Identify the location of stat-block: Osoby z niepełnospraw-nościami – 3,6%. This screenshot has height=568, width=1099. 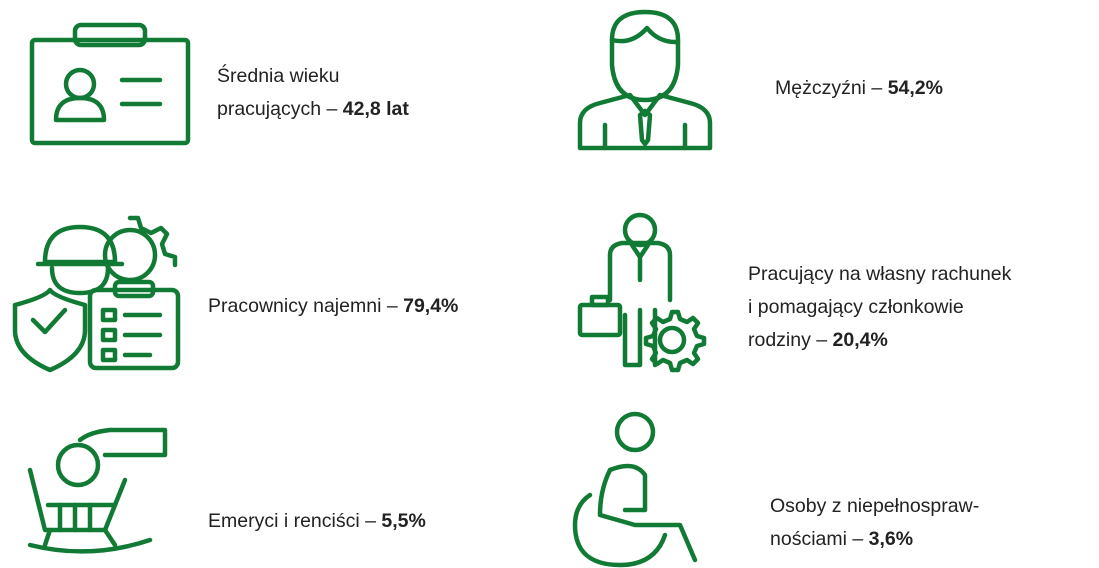
(874, 523).